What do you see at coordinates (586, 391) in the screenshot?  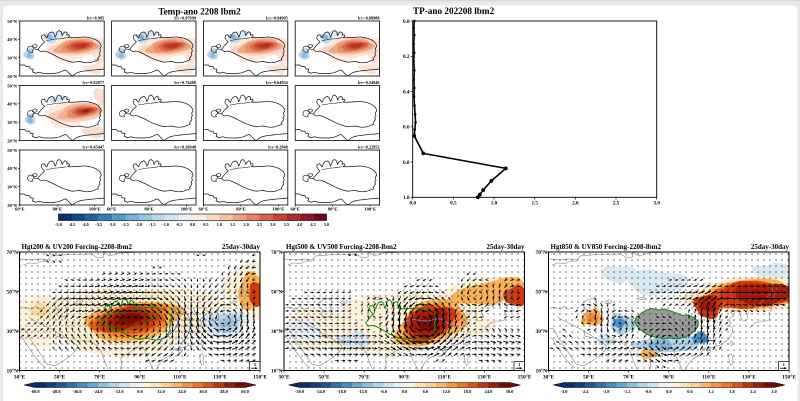 I see `svg-text: -2.4` at bounding box center [586, 391].